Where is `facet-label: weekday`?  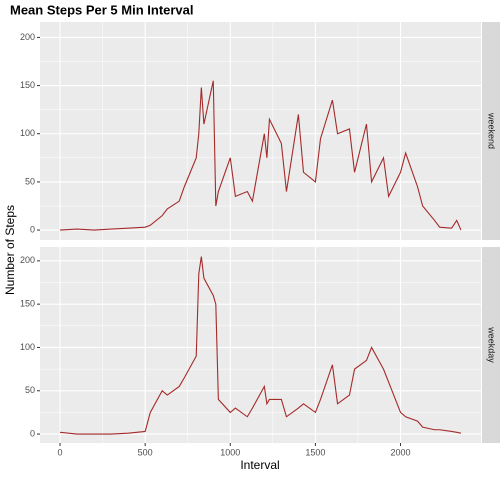 facet-label: weekday is located at coordinates (492, 344).